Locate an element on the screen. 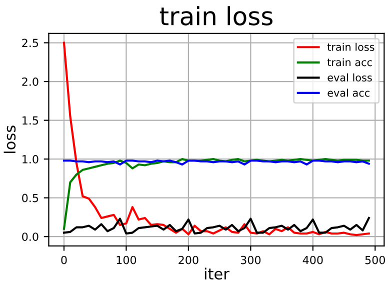  x-tick-label: 500 is located at coordinates (375, 260).